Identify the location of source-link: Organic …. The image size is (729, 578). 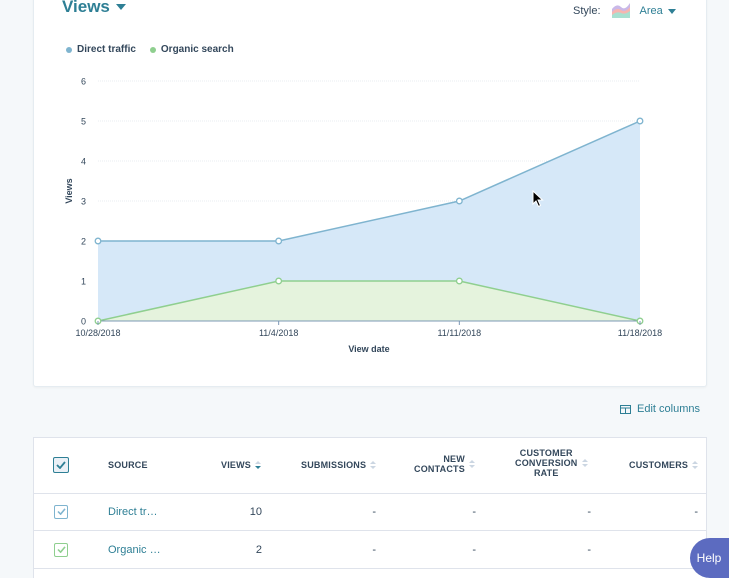
(134, 549).